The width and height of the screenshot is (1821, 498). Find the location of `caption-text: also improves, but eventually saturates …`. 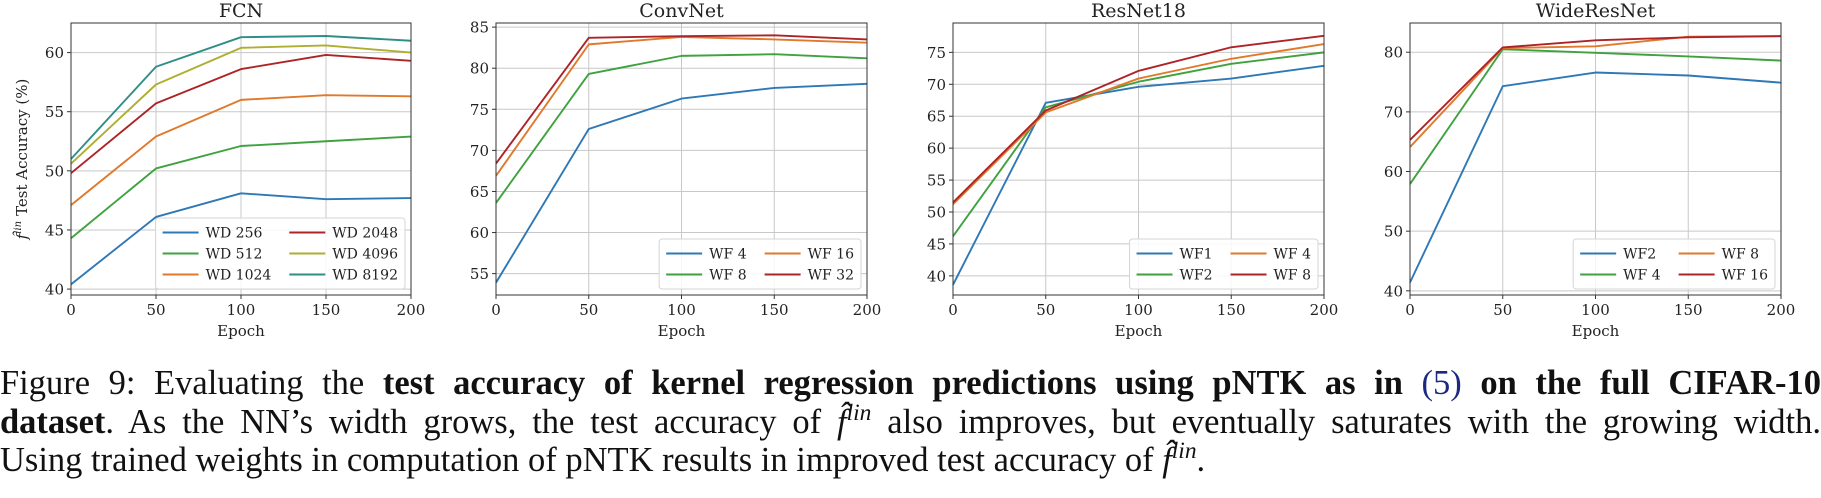

caption-text: also improves, but eventually saturates … is located at coordinates (1346, 421).